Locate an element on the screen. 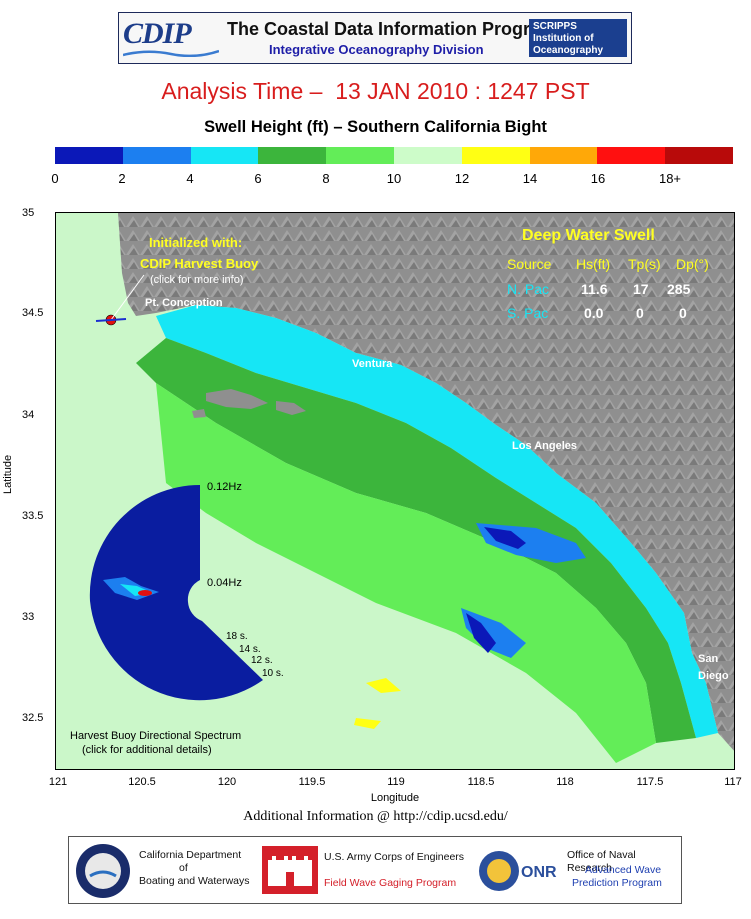  scripps-logo: SCRIPPS Institution of Oceanography is located at coordinates (578, 38).